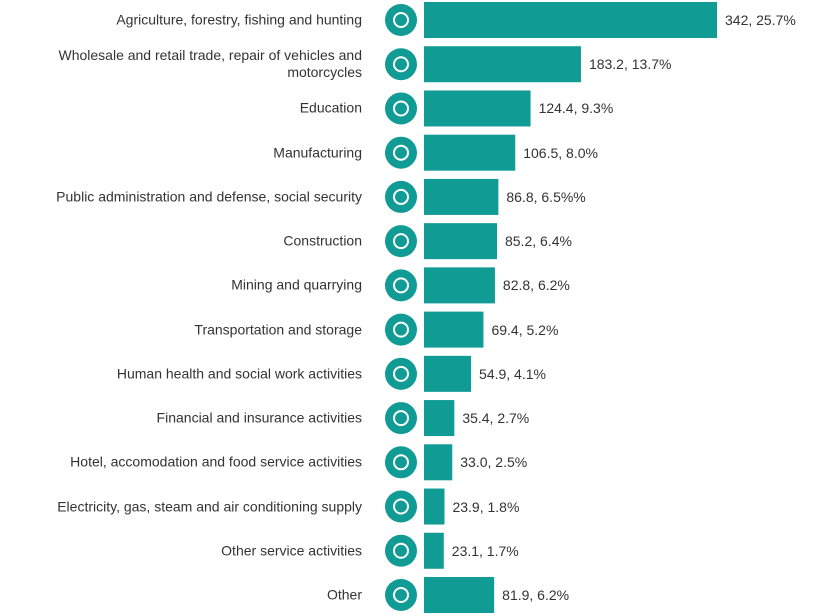 The image size is (820, 616). I want to click on value-label: 81.9, 6.2%, so click(536, 594).